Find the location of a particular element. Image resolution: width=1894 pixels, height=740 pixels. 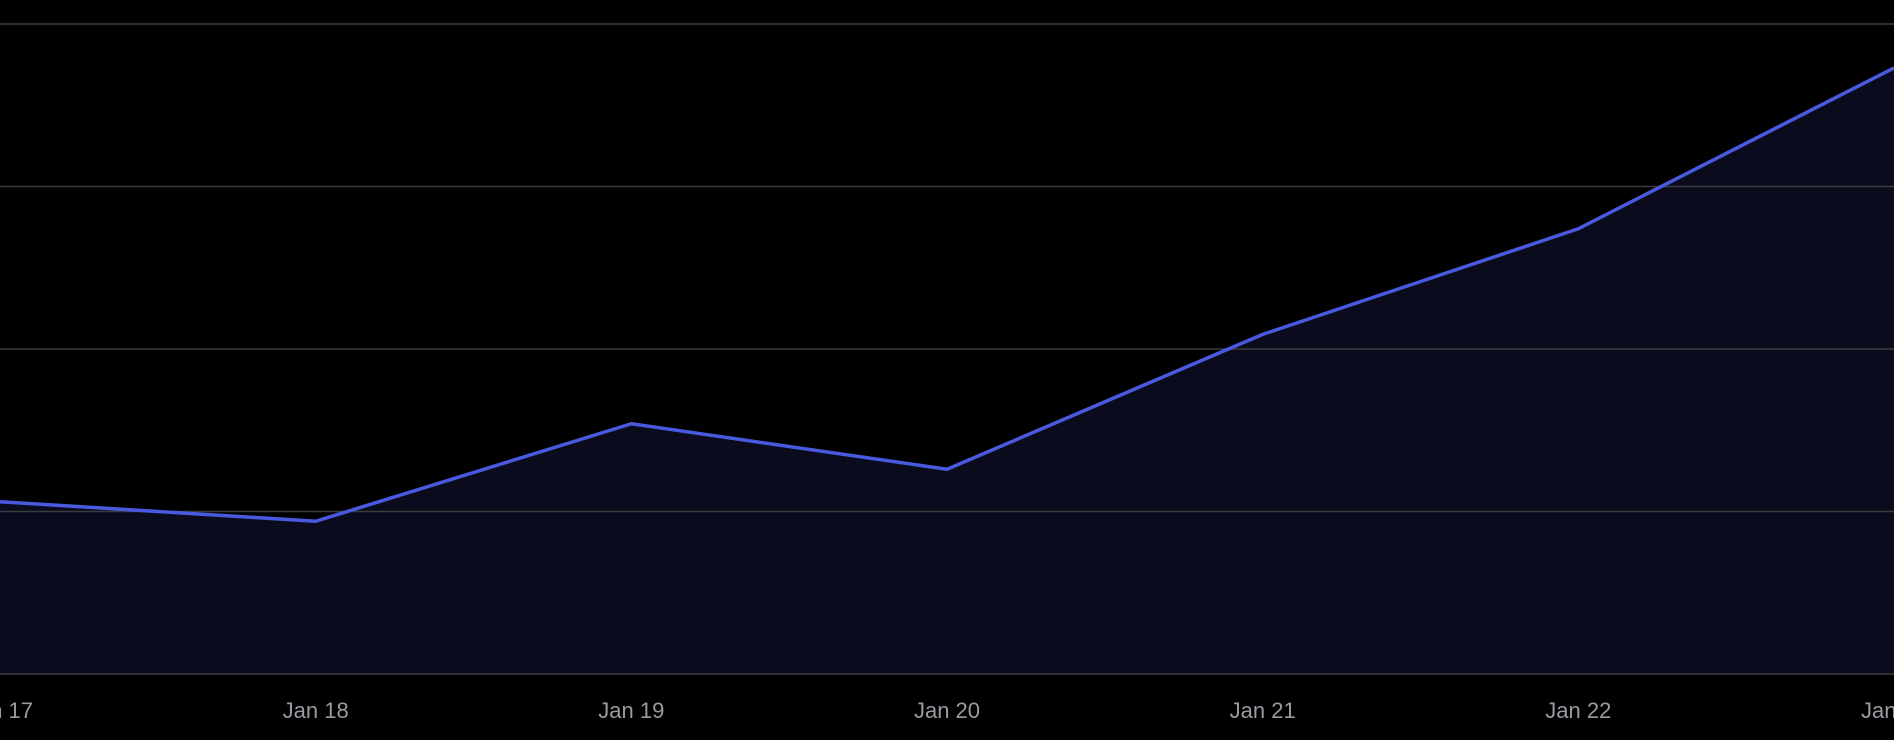

x-tick-label: Jan 18 is located at coordinates (316, 710).